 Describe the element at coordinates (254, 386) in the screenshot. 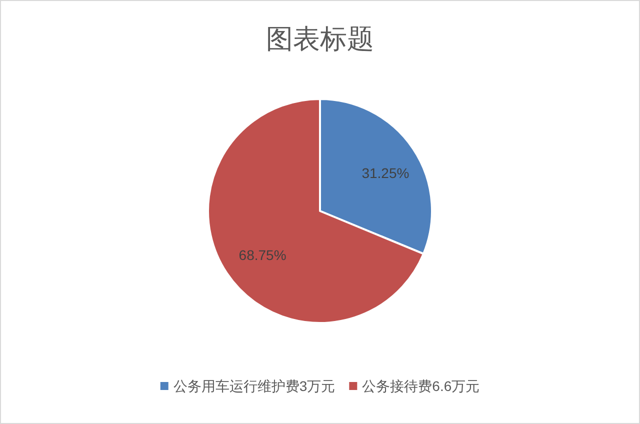

I see `legend-label: 公务用车运行维护费3万元` at that location.